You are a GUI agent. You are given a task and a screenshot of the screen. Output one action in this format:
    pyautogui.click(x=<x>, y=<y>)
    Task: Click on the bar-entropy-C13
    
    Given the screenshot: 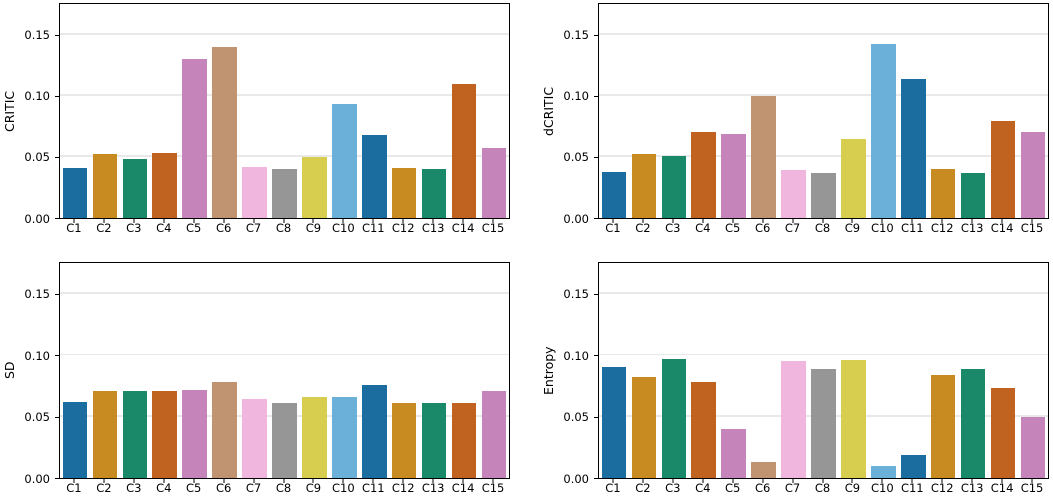 What is the action you would take?
    pyautogui.click(x=973, y=423)
    